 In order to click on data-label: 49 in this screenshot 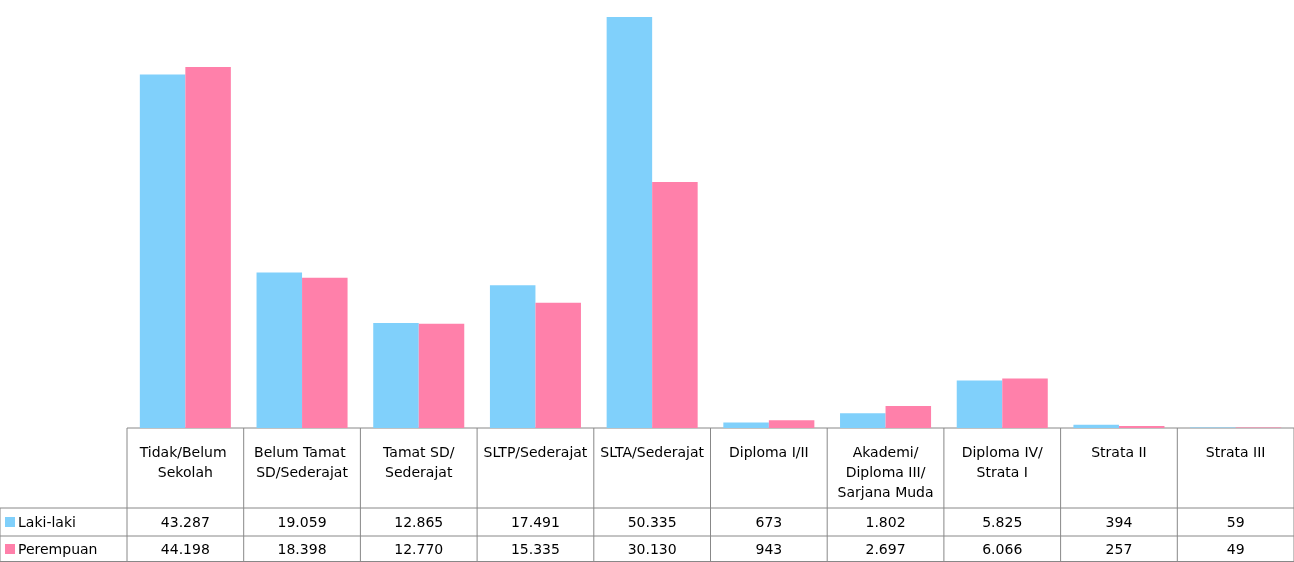, I will do `click(1235, 549)`.